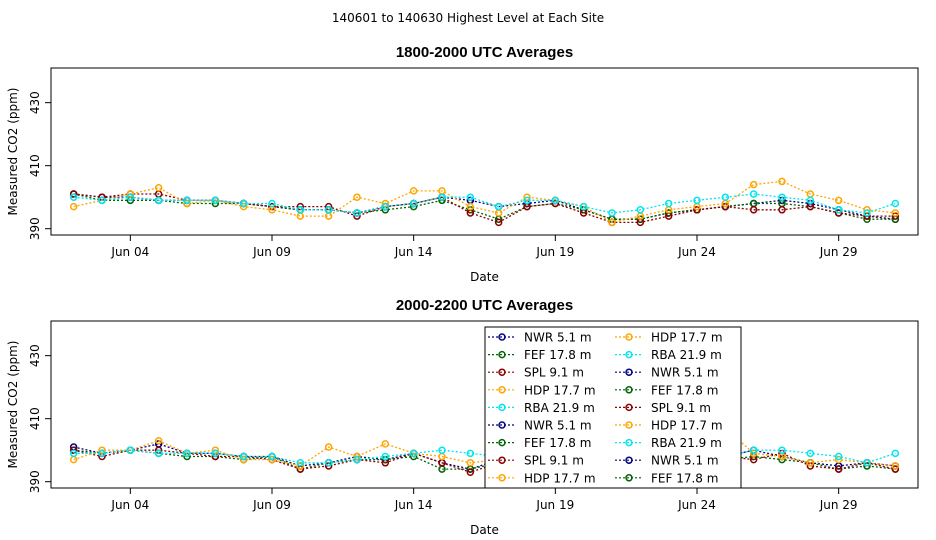 The image size is (936, 540). I want to click on x-tick-label: Jun 24, so click(696, 505).